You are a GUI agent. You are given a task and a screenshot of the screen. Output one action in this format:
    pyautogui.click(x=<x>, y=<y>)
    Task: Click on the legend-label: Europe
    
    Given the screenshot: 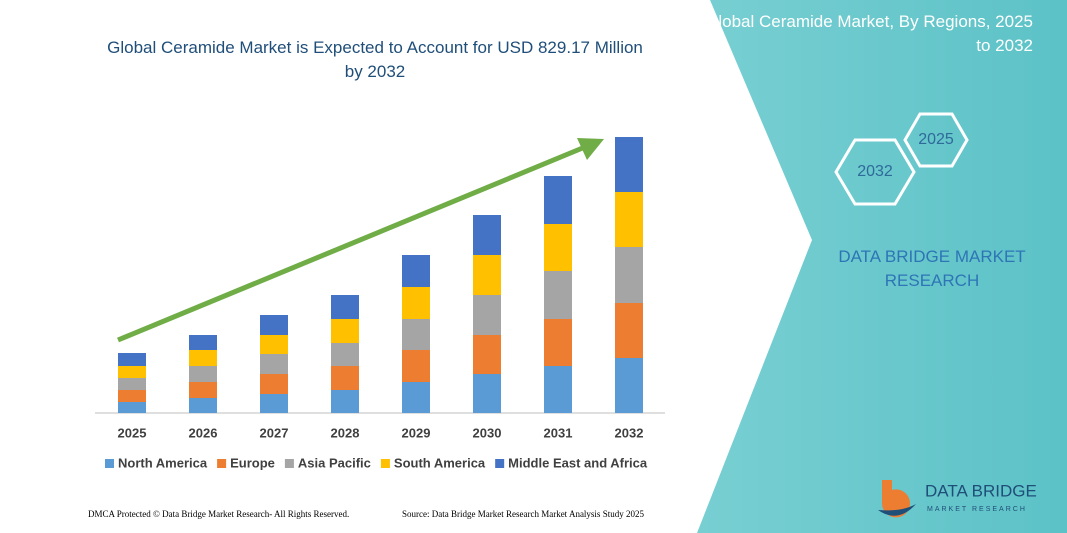 What is the action you would take?
    pyautogui.click(x=252, y=462)
    